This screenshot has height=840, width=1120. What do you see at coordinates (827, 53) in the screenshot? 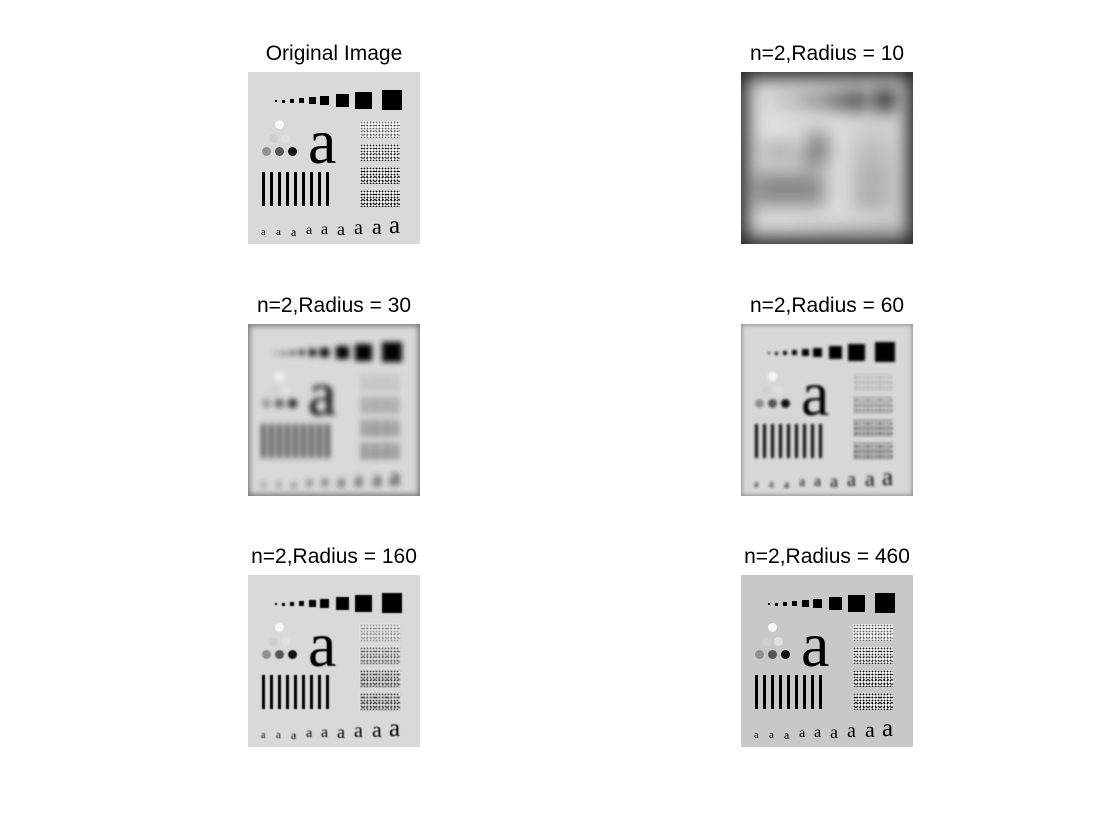
I see `panel-title: n=2,Radius = 10` at bounding box center [827, 53].